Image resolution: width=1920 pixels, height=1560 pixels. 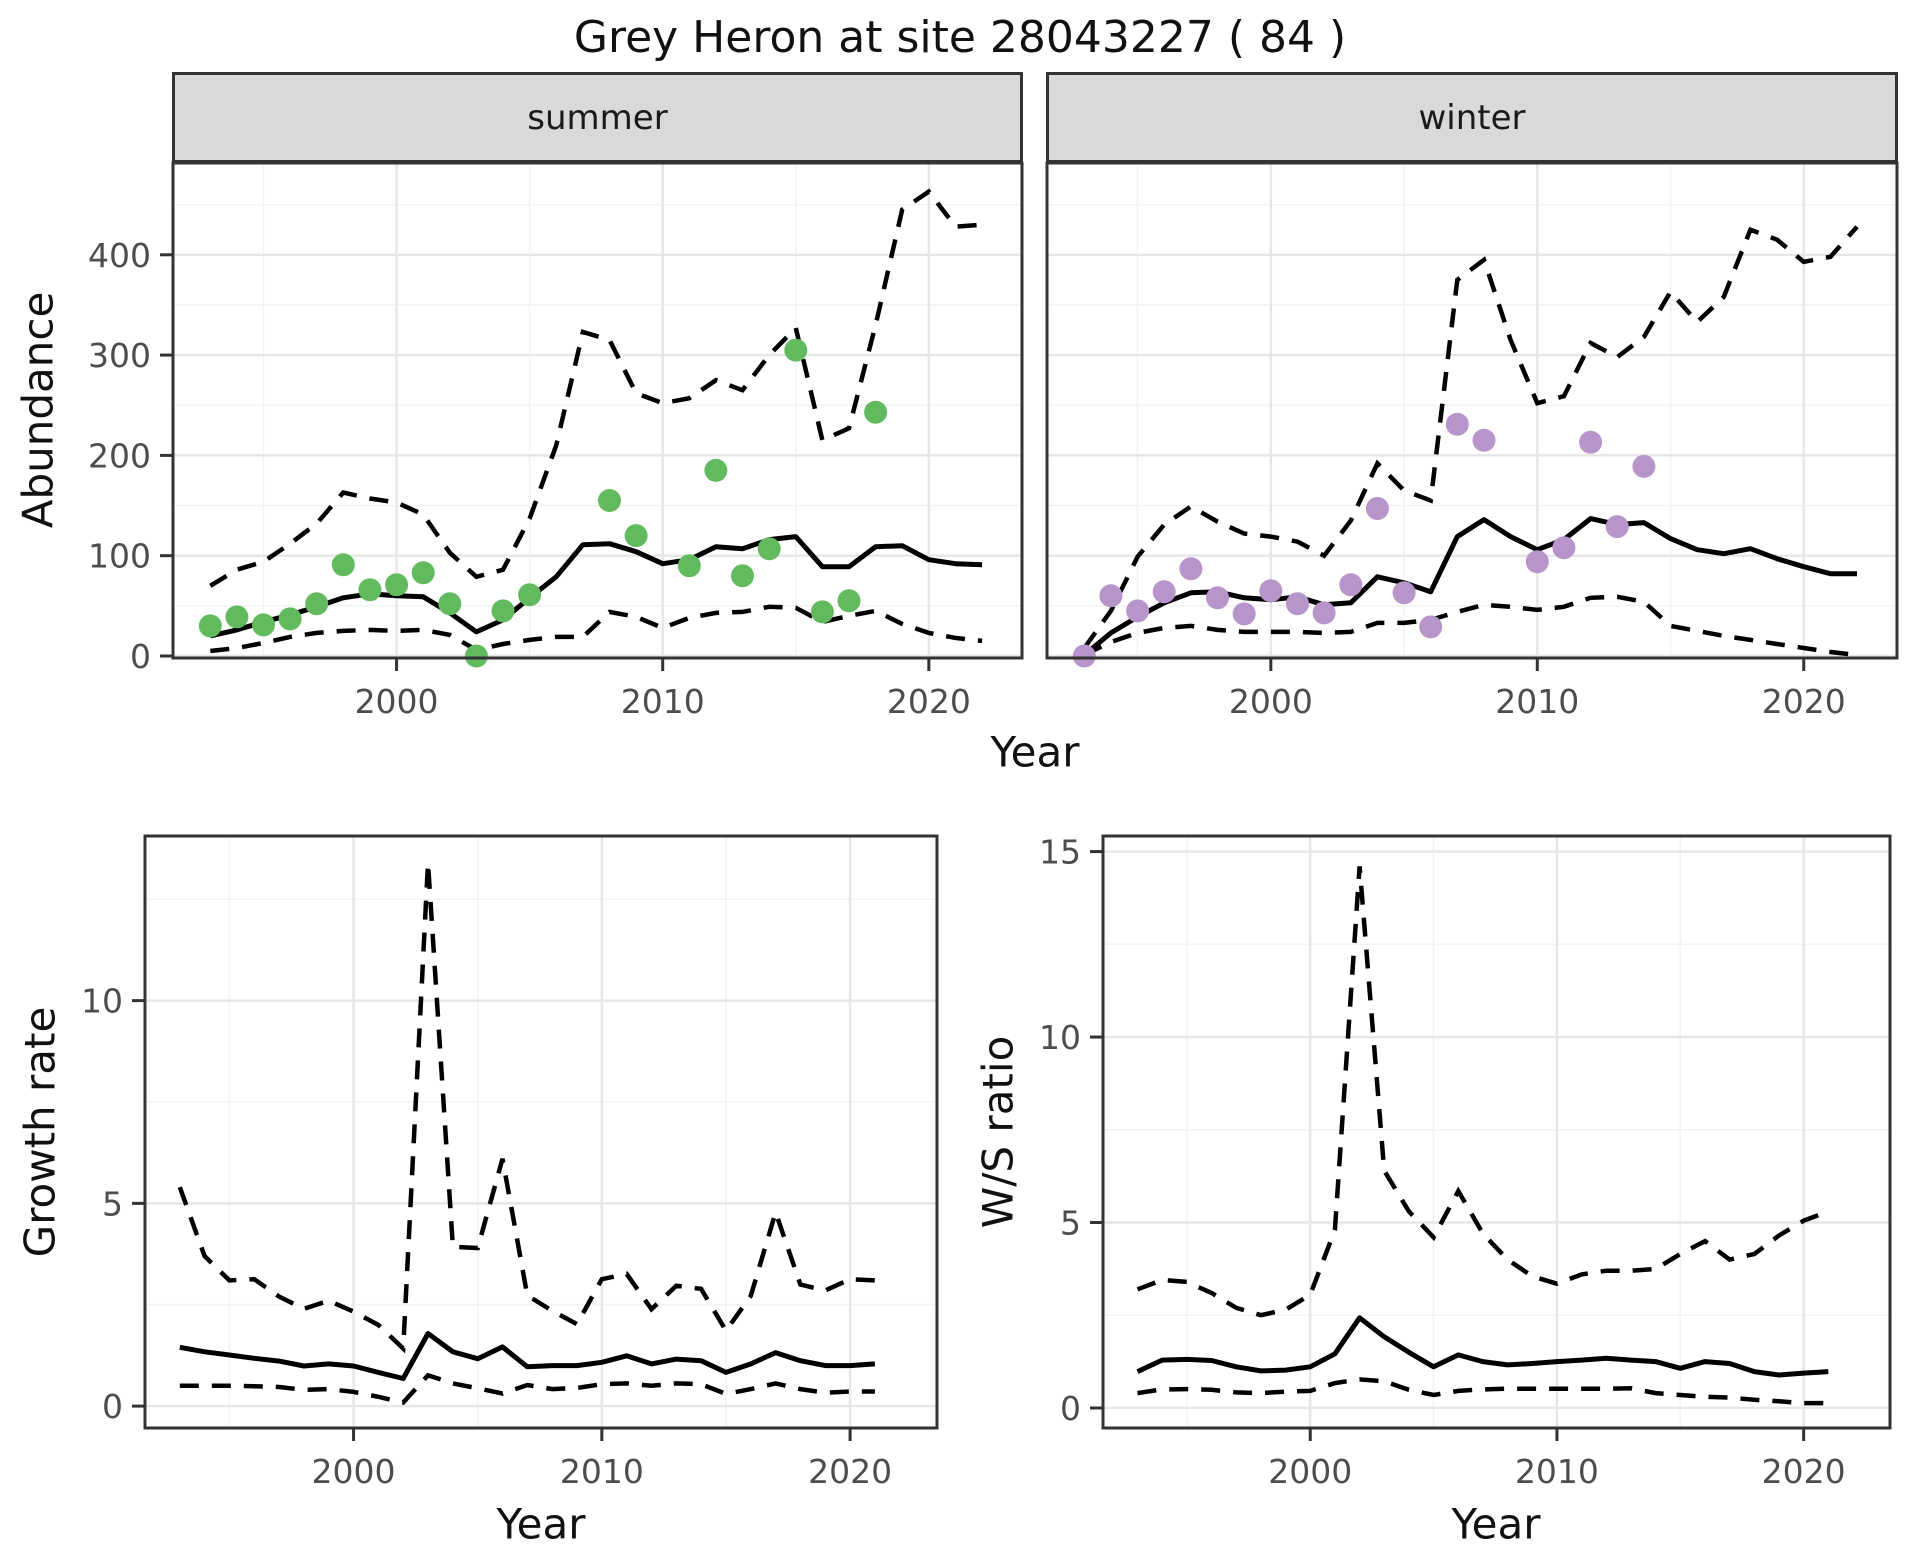 I want to click on y-tick-label: 200, so click(x=119, y=455).